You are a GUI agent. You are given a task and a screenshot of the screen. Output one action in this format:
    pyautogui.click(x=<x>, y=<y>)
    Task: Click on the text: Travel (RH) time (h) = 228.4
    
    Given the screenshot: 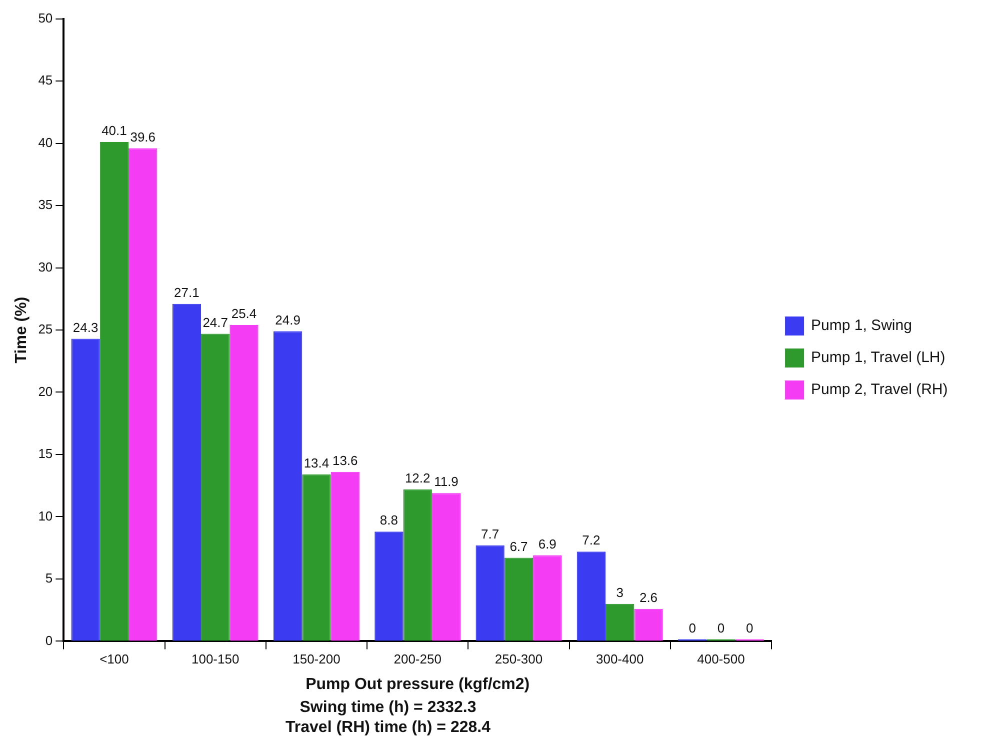 What is the action you would take?
    pyautogui.click(x=388, y=728)
    